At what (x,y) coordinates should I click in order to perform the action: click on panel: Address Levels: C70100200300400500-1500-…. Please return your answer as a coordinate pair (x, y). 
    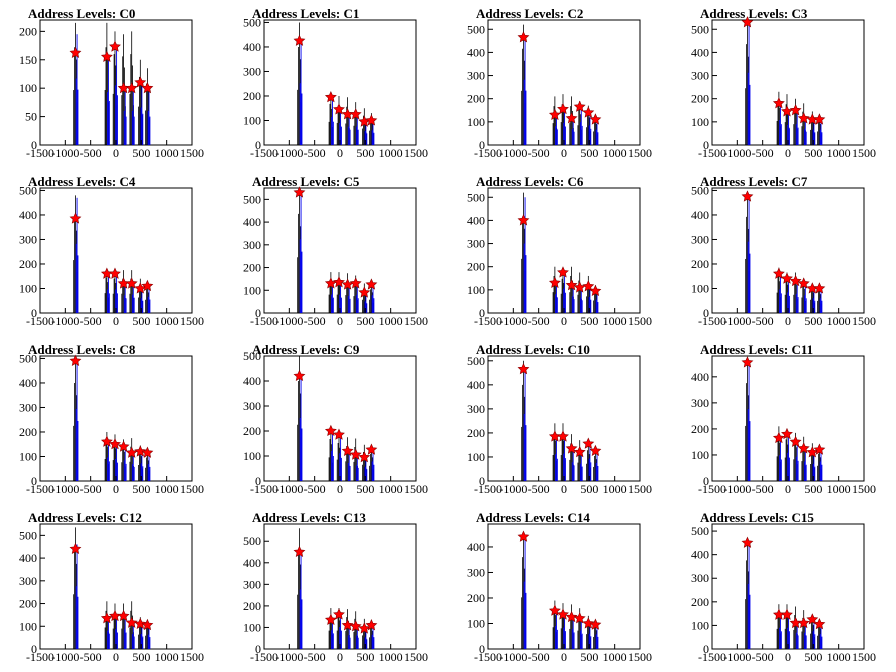
    Looking at the image, I should click on (783, 251).